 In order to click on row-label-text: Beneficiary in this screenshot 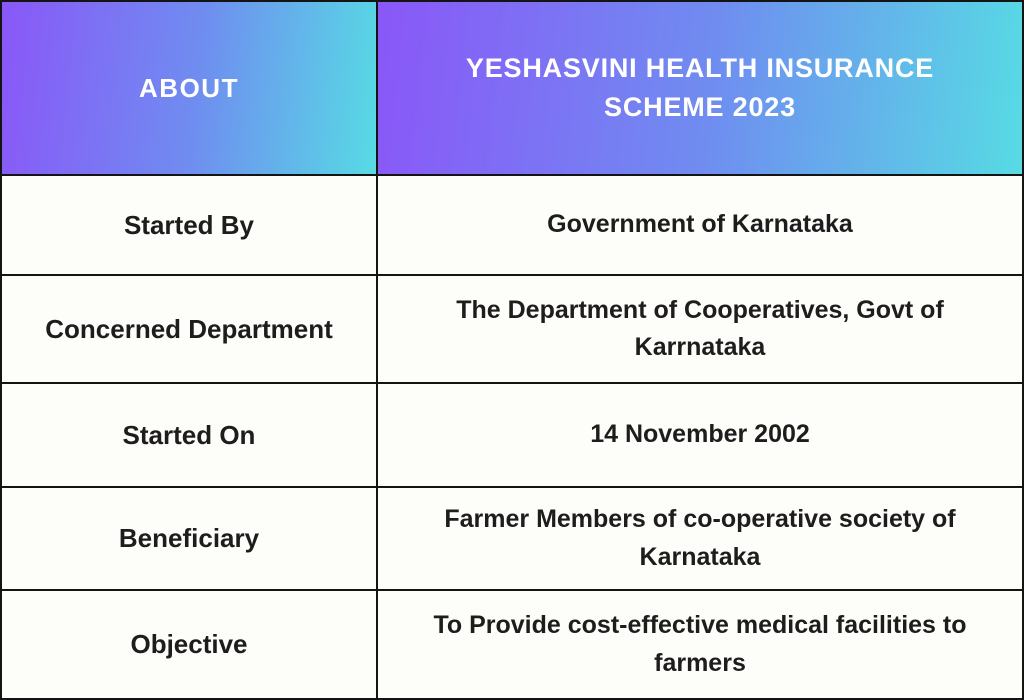, I will do `click(189, 538)`.